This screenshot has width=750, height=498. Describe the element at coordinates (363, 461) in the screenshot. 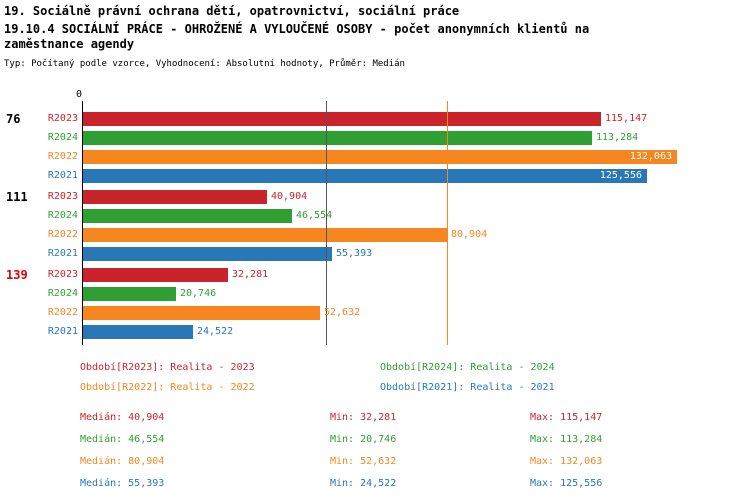

I see `stat-min: Min: 52,632` at that location.